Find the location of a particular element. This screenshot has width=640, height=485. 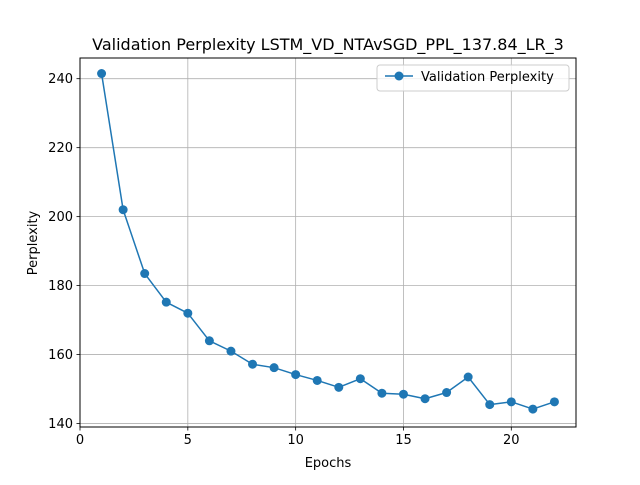

legend: Validation Perplexity is located at coordinates (473, 78).